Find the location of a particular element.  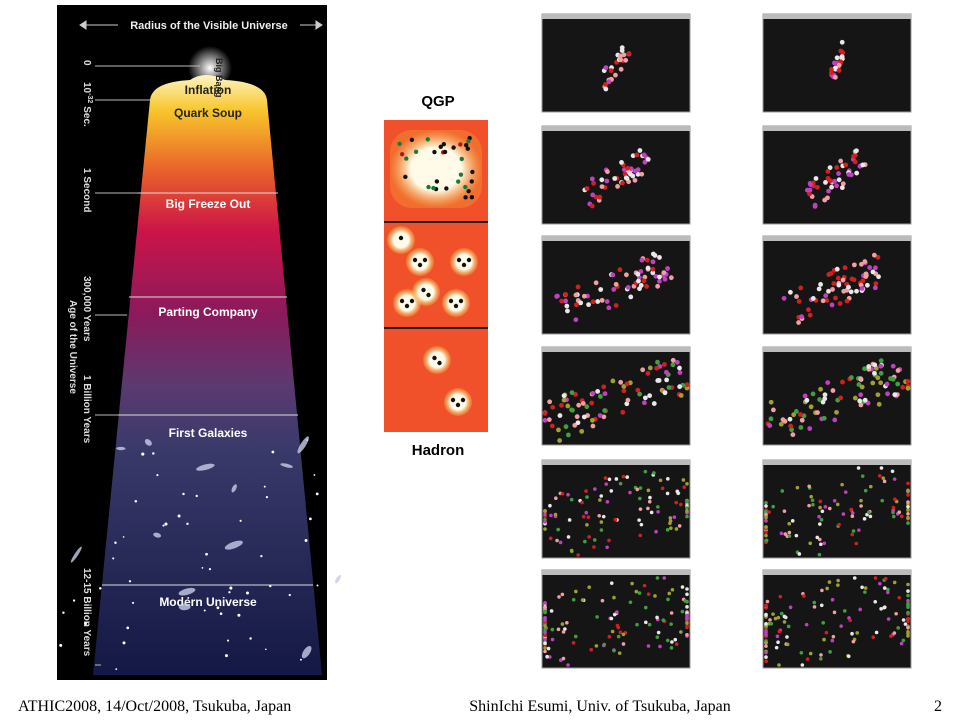

galaxy is located at coordinates (184, 607).